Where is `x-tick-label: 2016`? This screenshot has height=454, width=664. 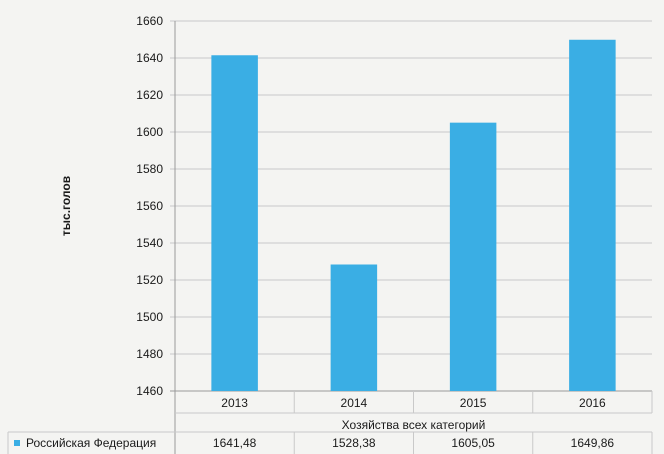 x-tick-label: 2016 is located at coordinates (592, 403).